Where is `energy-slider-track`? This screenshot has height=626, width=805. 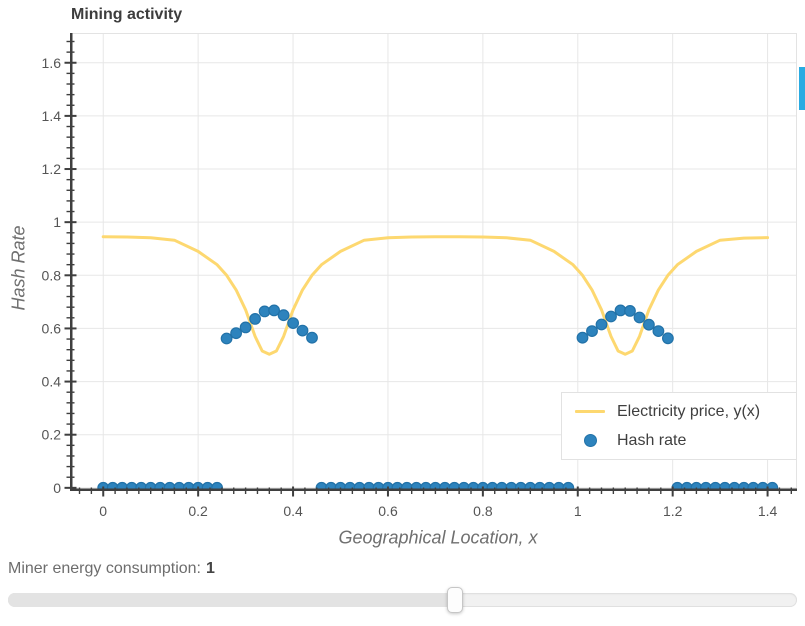 energy-slider-track is located at coordinates (402, 600).